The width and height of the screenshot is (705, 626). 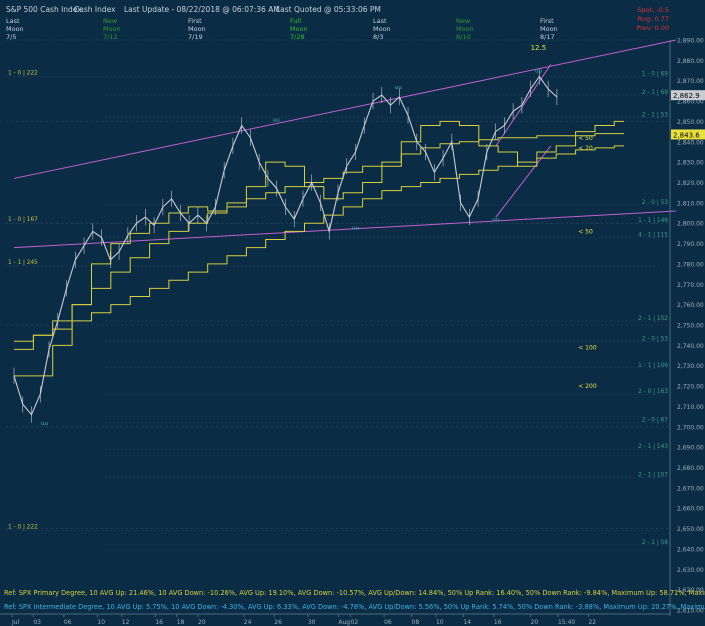 I want to click on y-tick-label: 2,860.00, so click(x=690, y=102).